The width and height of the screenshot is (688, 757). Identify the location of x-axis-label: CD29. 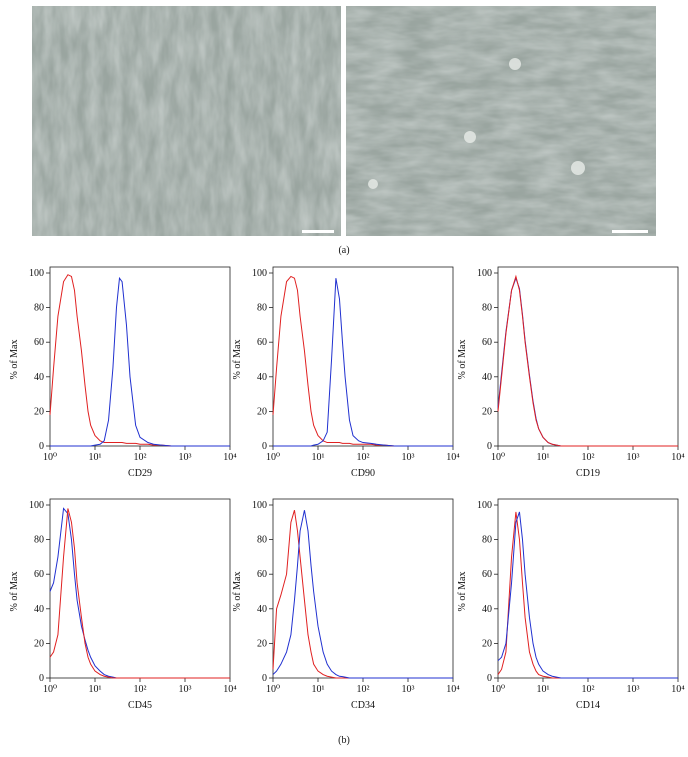
(140, 473).